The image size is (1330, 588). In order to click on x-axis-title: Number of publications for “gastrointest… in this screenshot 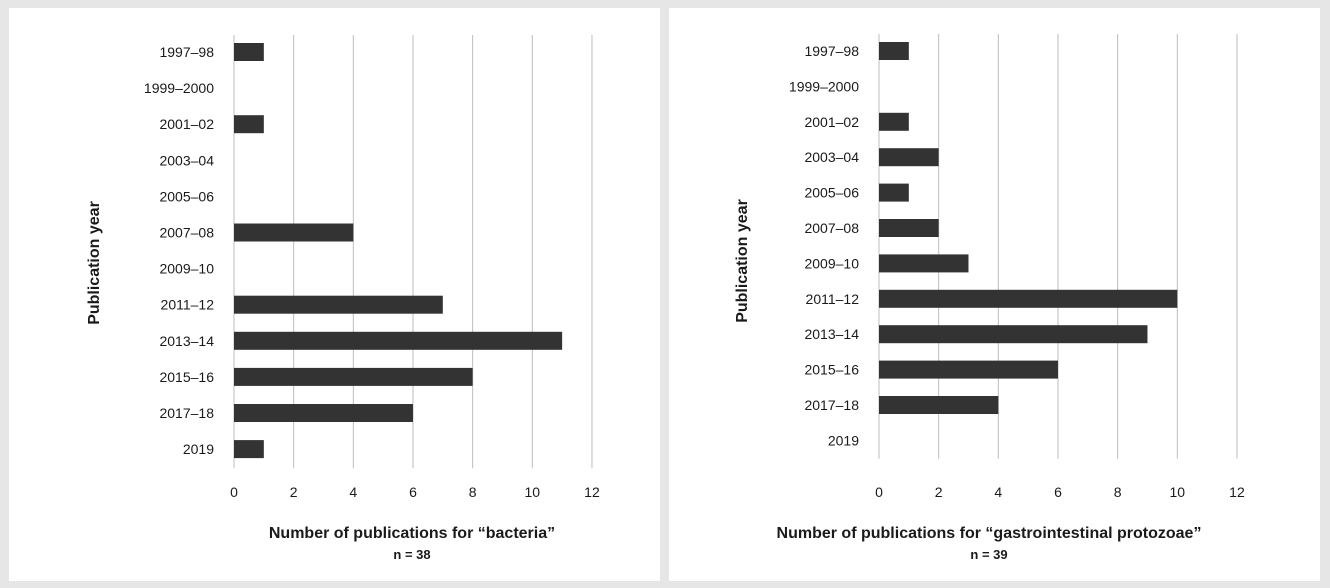, I will do `click(989, 533)`.